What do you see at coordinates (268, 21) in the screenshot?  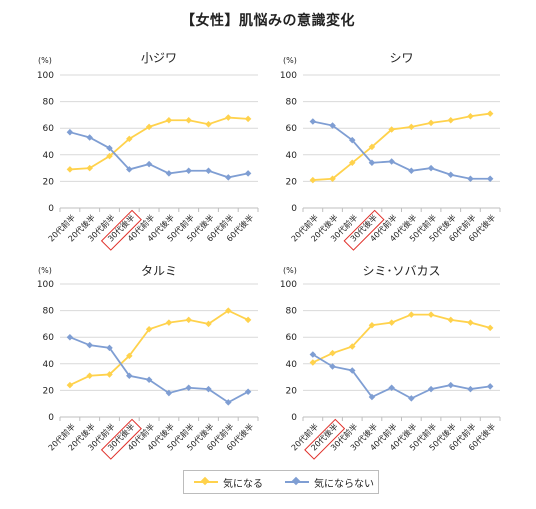 I see `page-title: 【女性】肌悩みの意識変化` at bounding box center [268, 21].